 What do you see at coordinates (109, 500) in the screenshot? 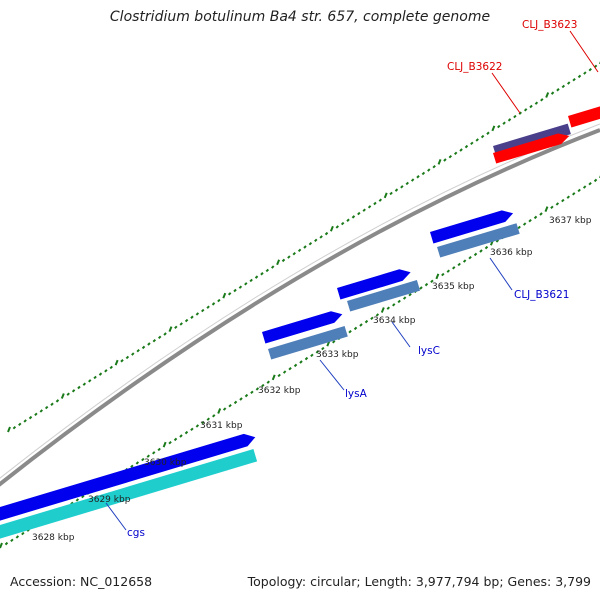
I see `tick-label-3629: 3629 kbp` at bounding box center [109, 500].